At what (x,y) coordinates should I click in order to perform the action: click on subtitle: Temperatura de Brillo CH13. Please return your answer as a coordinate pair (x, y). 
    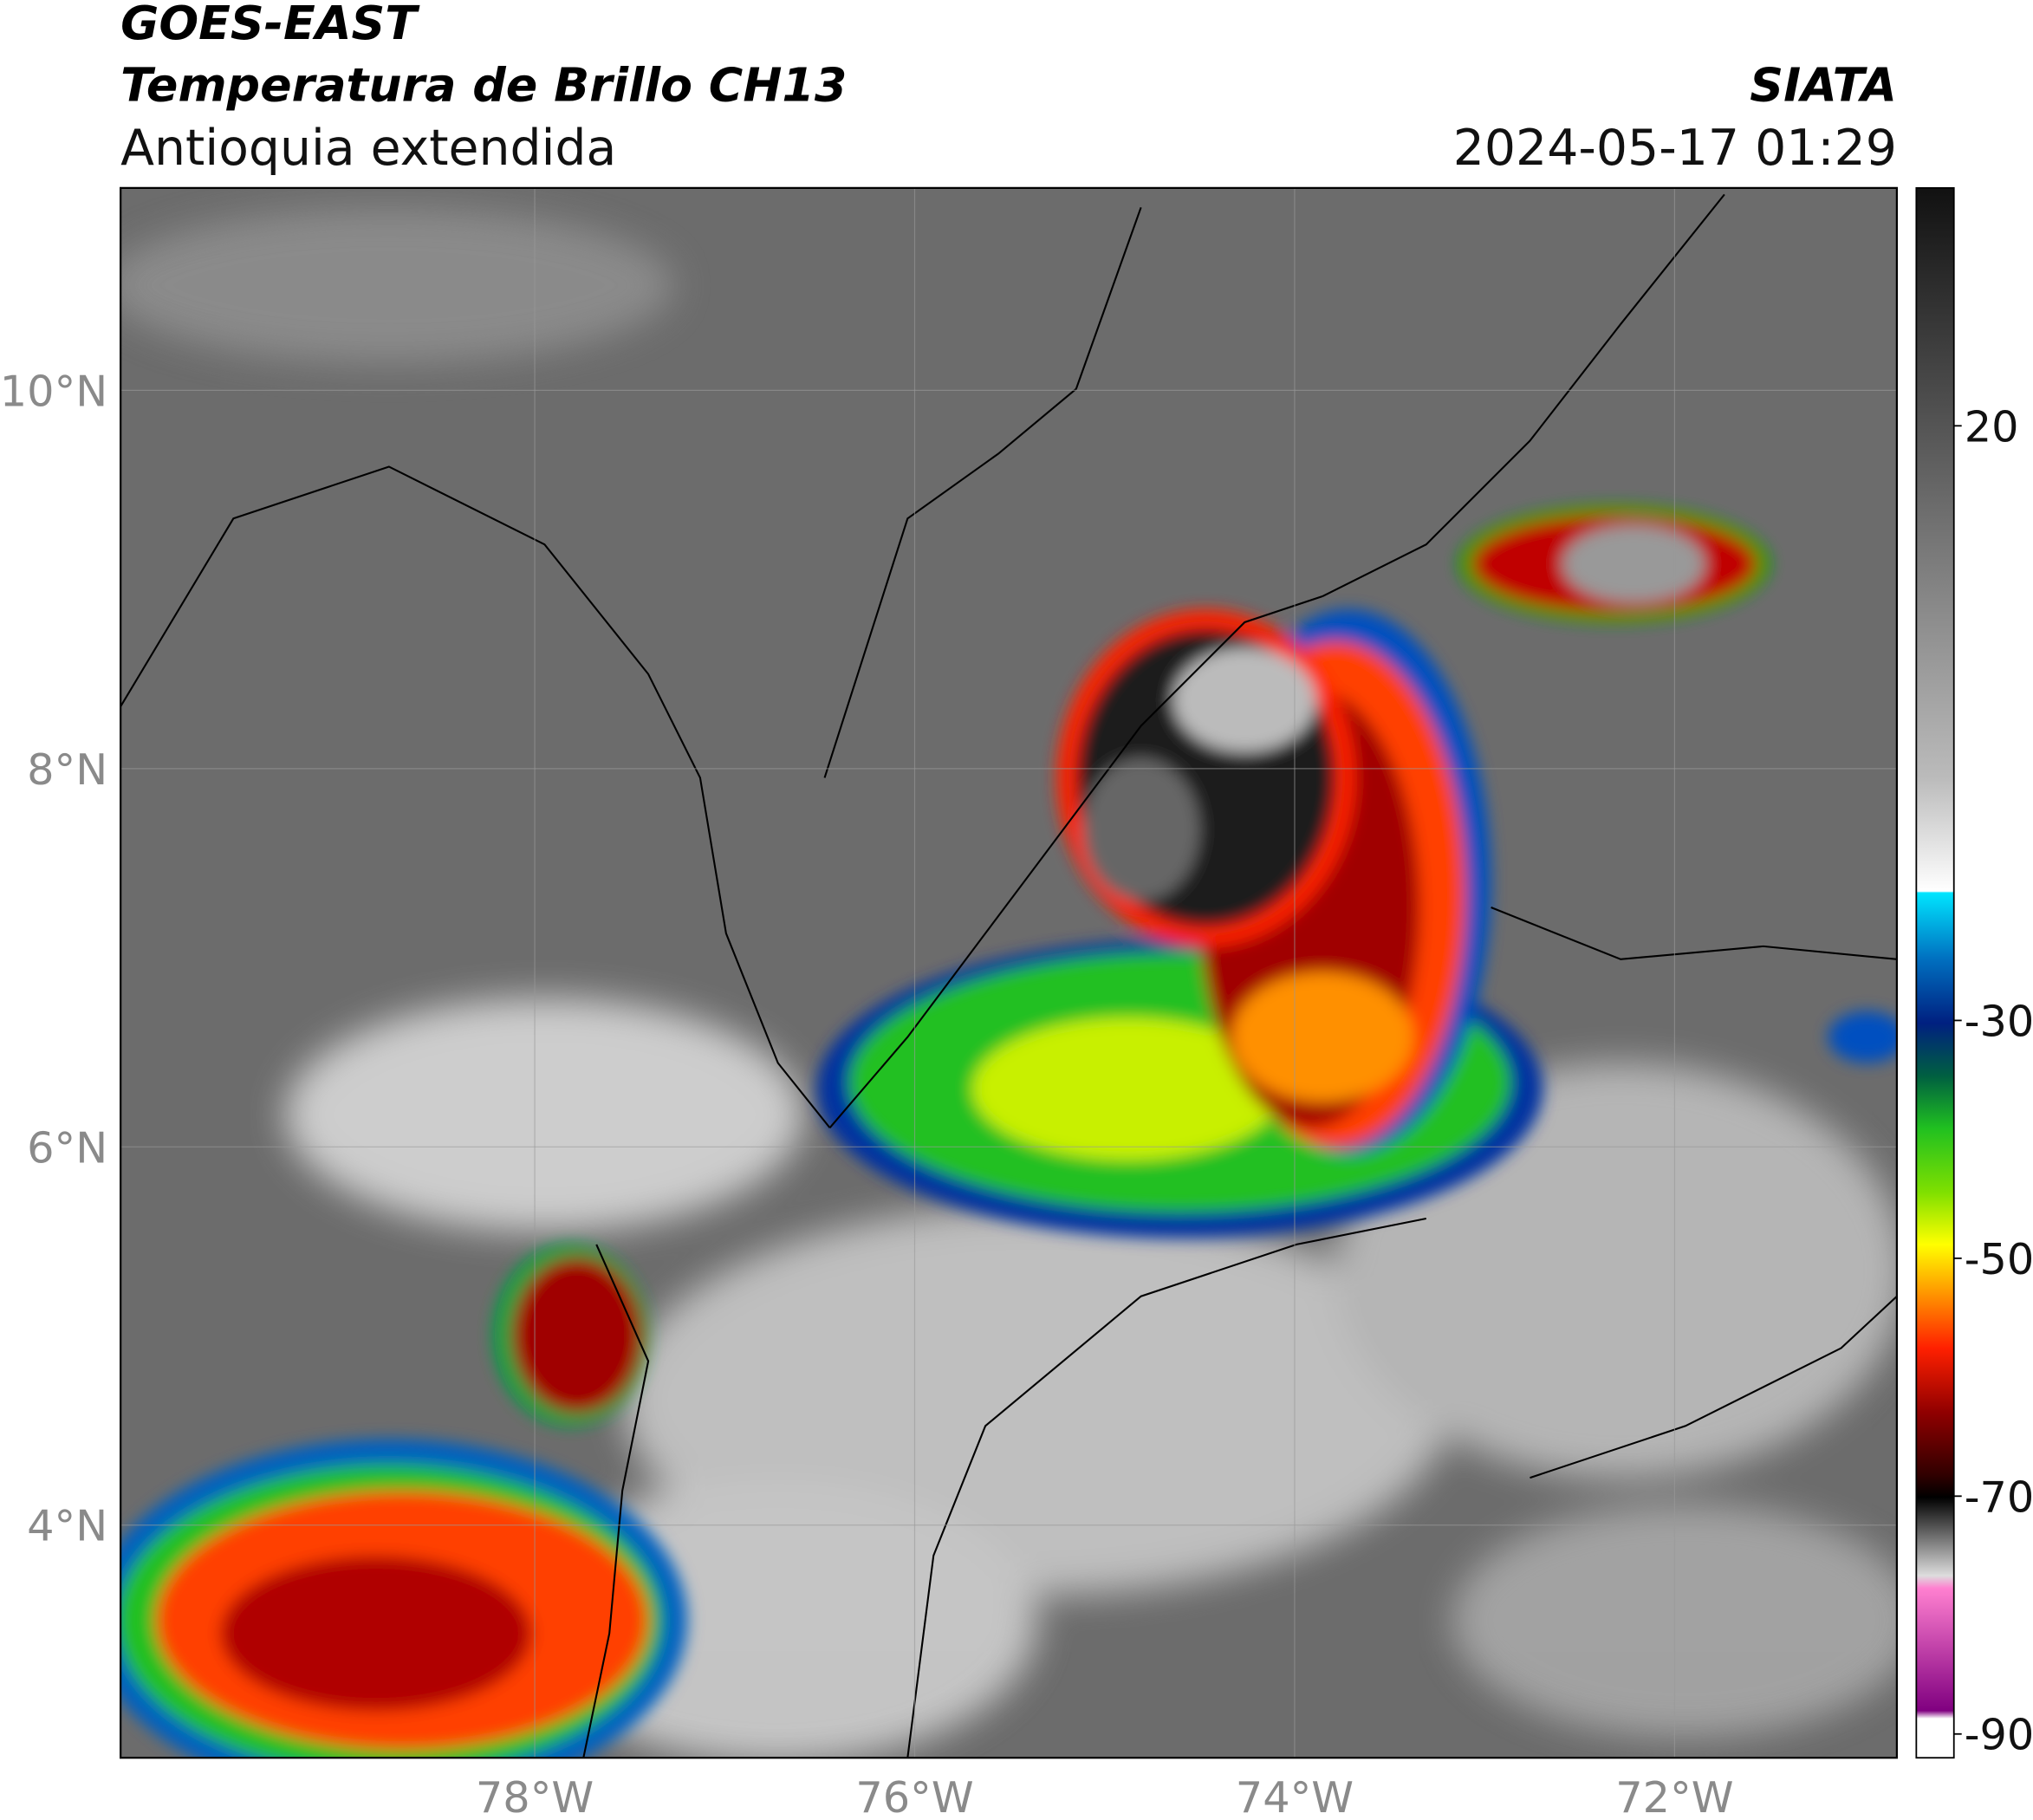
    Looking at the image, I should click on (483, 85).